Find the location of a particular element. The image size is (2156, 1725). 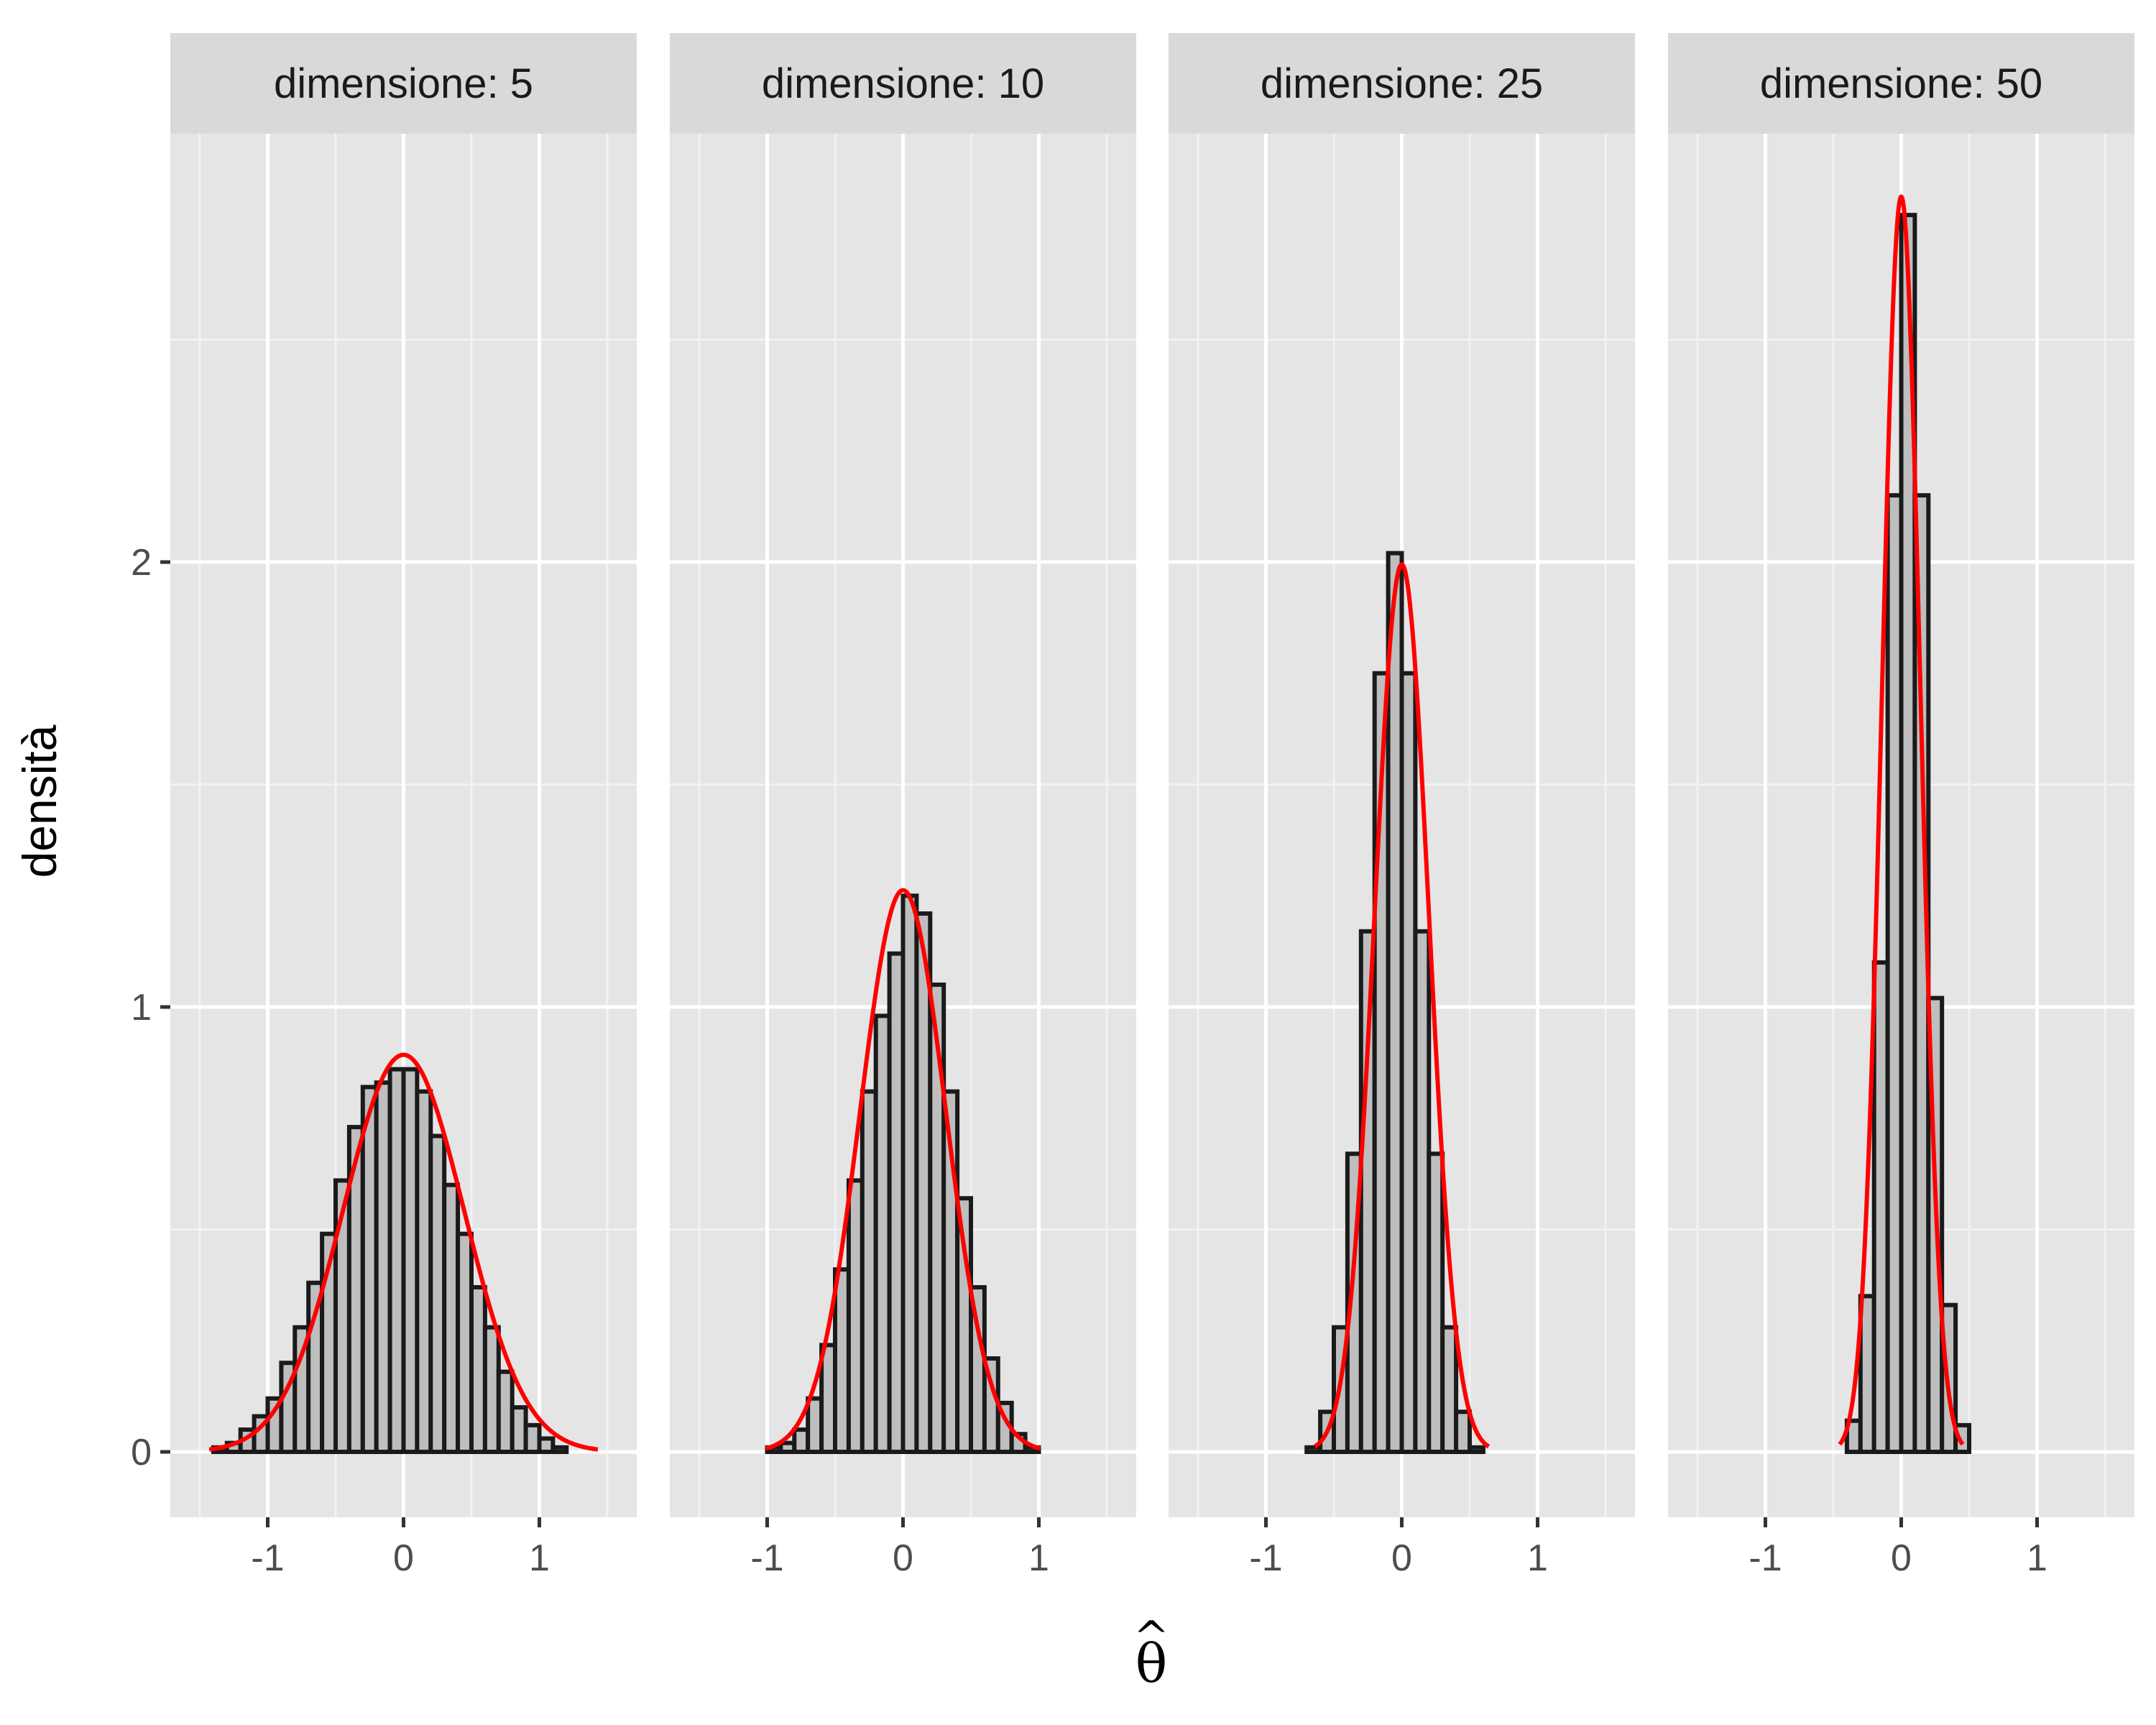

y-tick-label: 0 is located at coordinates (141, 1452).